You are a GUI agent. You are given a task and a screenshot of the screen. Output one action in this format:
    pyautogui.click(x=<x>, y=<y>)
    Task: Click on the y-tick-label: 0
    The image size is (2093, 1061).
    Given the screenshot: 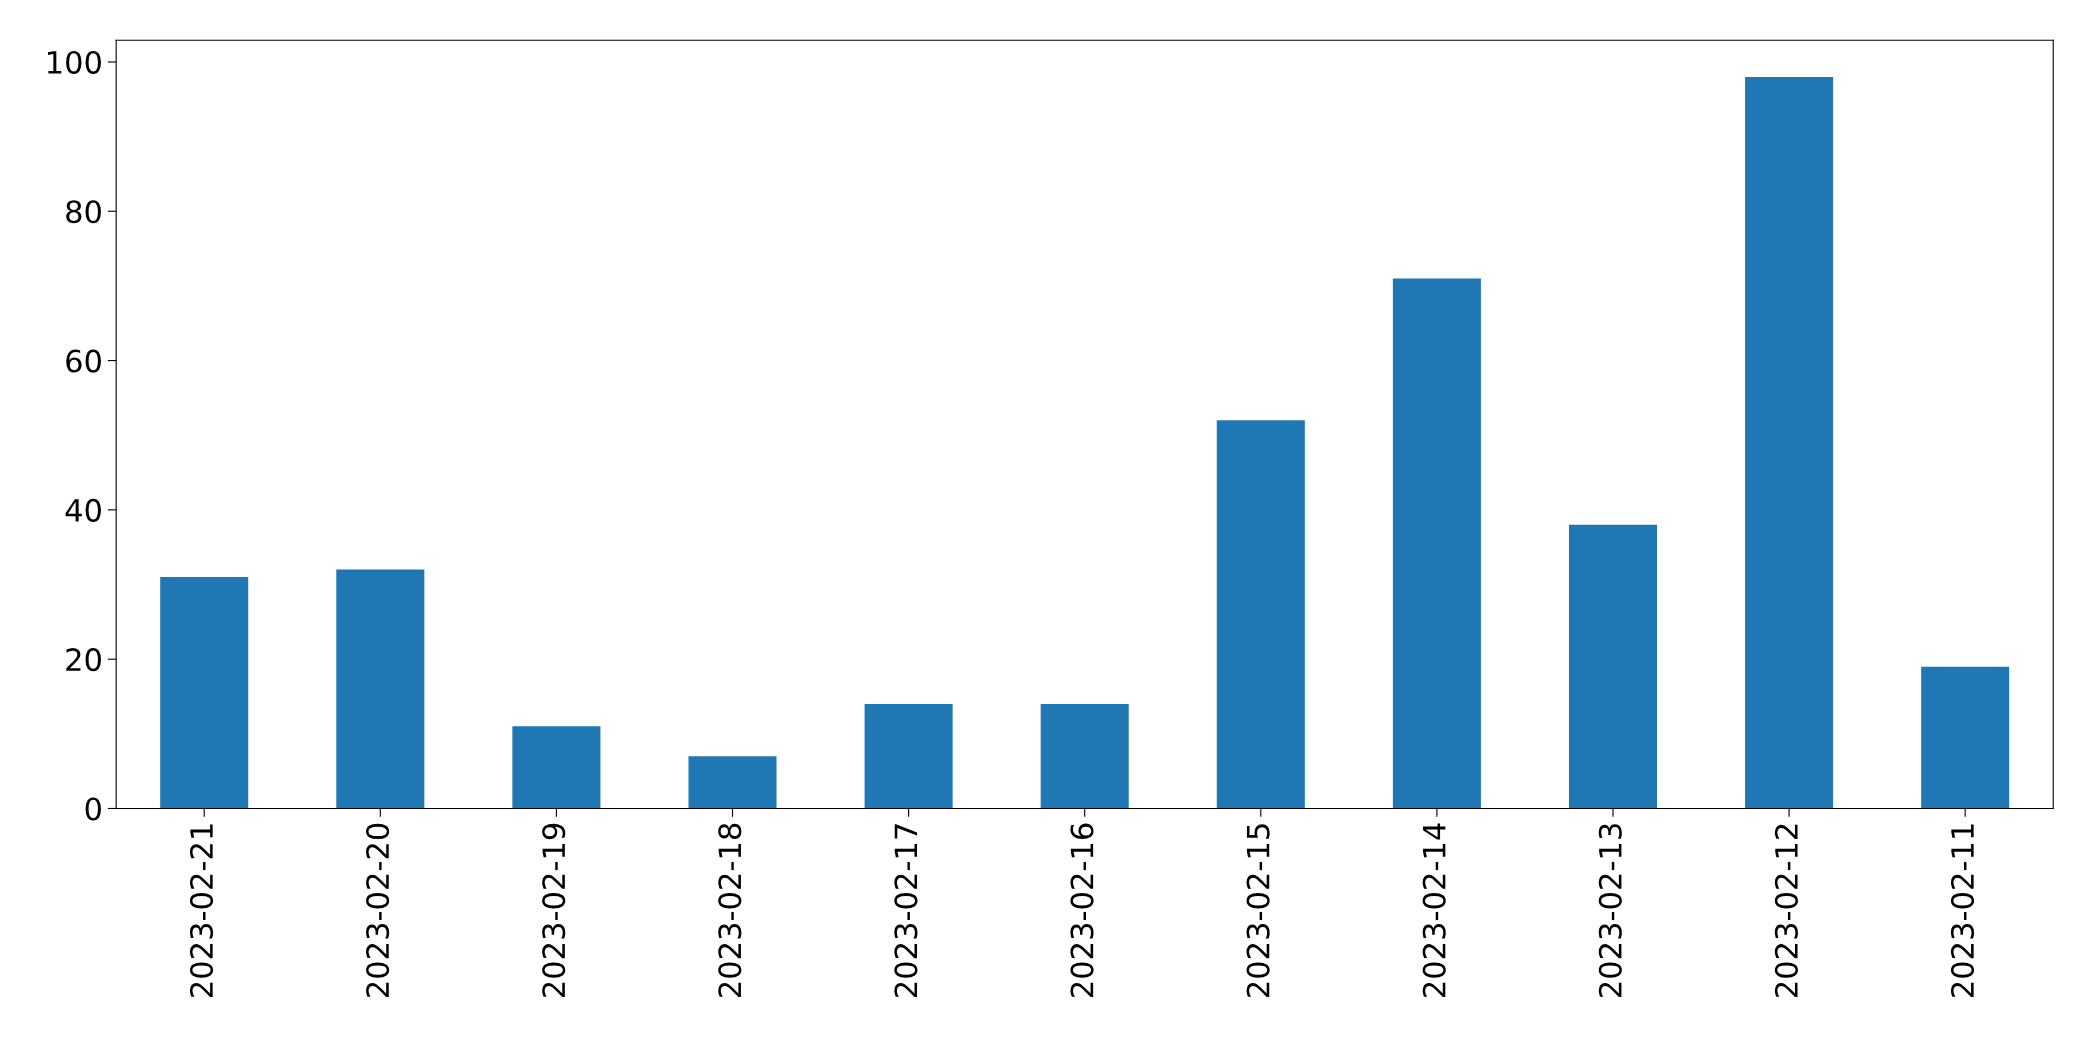 What is the action you would take?
    pyautogui.click(x=93, y=809)
    